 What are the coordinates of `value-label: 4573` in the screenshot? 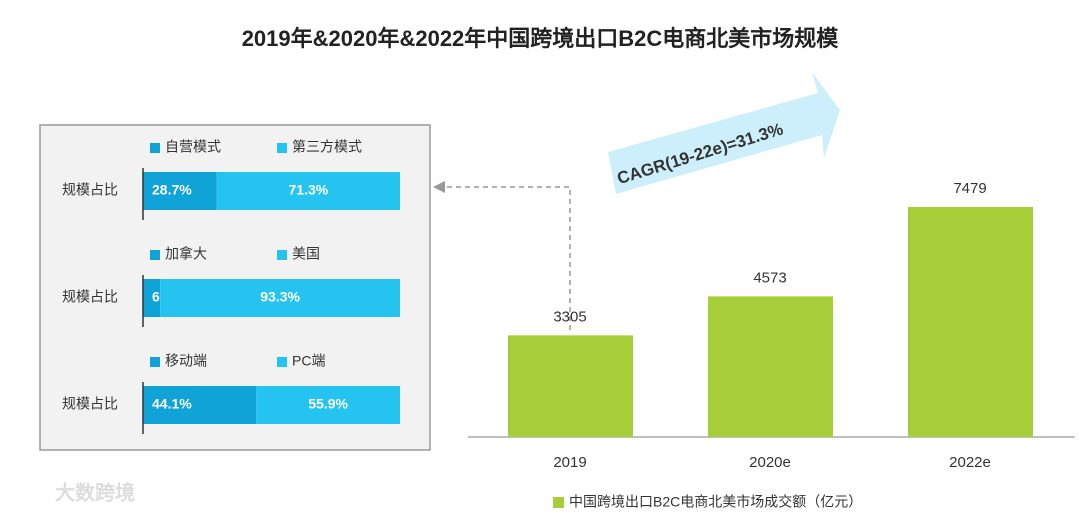 It's located at (769, 277).